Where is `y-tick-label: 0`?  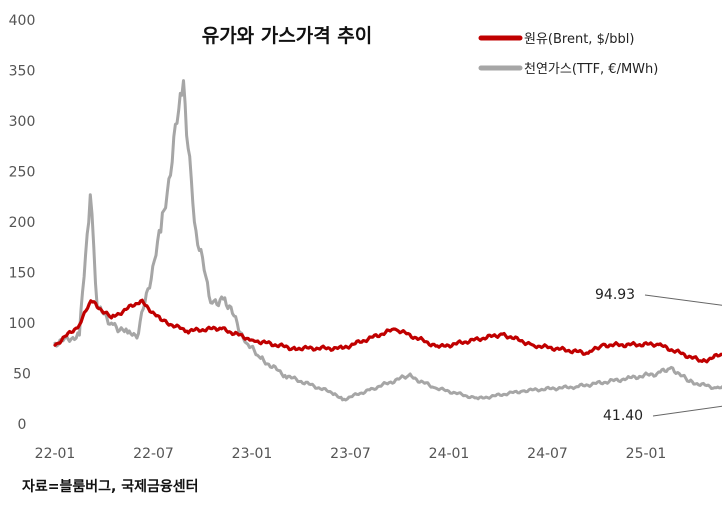
y-tick-label: 0 is located at coordinates (22, 425).